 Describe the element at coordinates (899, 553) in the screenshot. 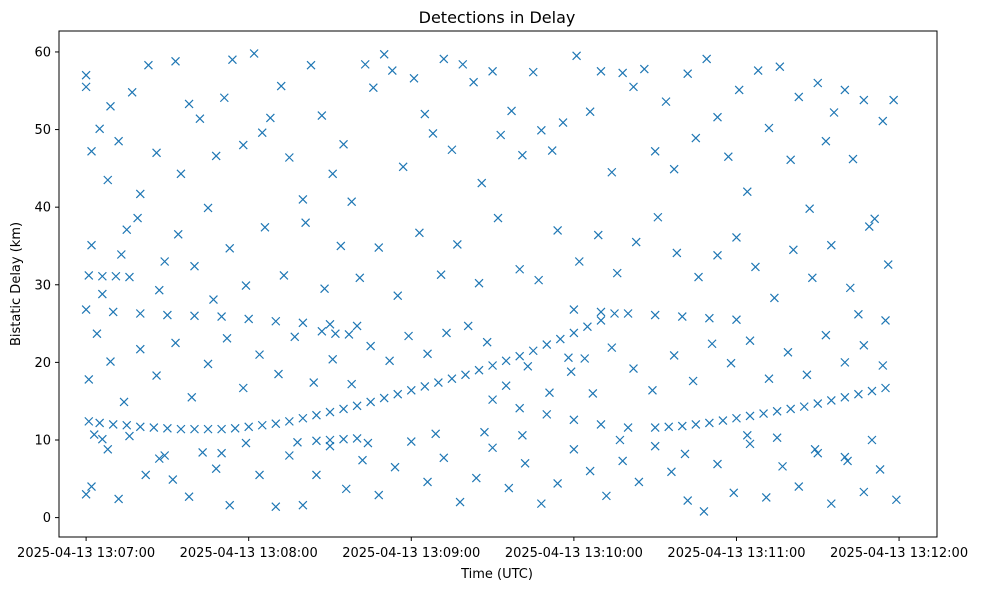

I see `x-tick-label: 2025-04-13 13:12:00` at that location.